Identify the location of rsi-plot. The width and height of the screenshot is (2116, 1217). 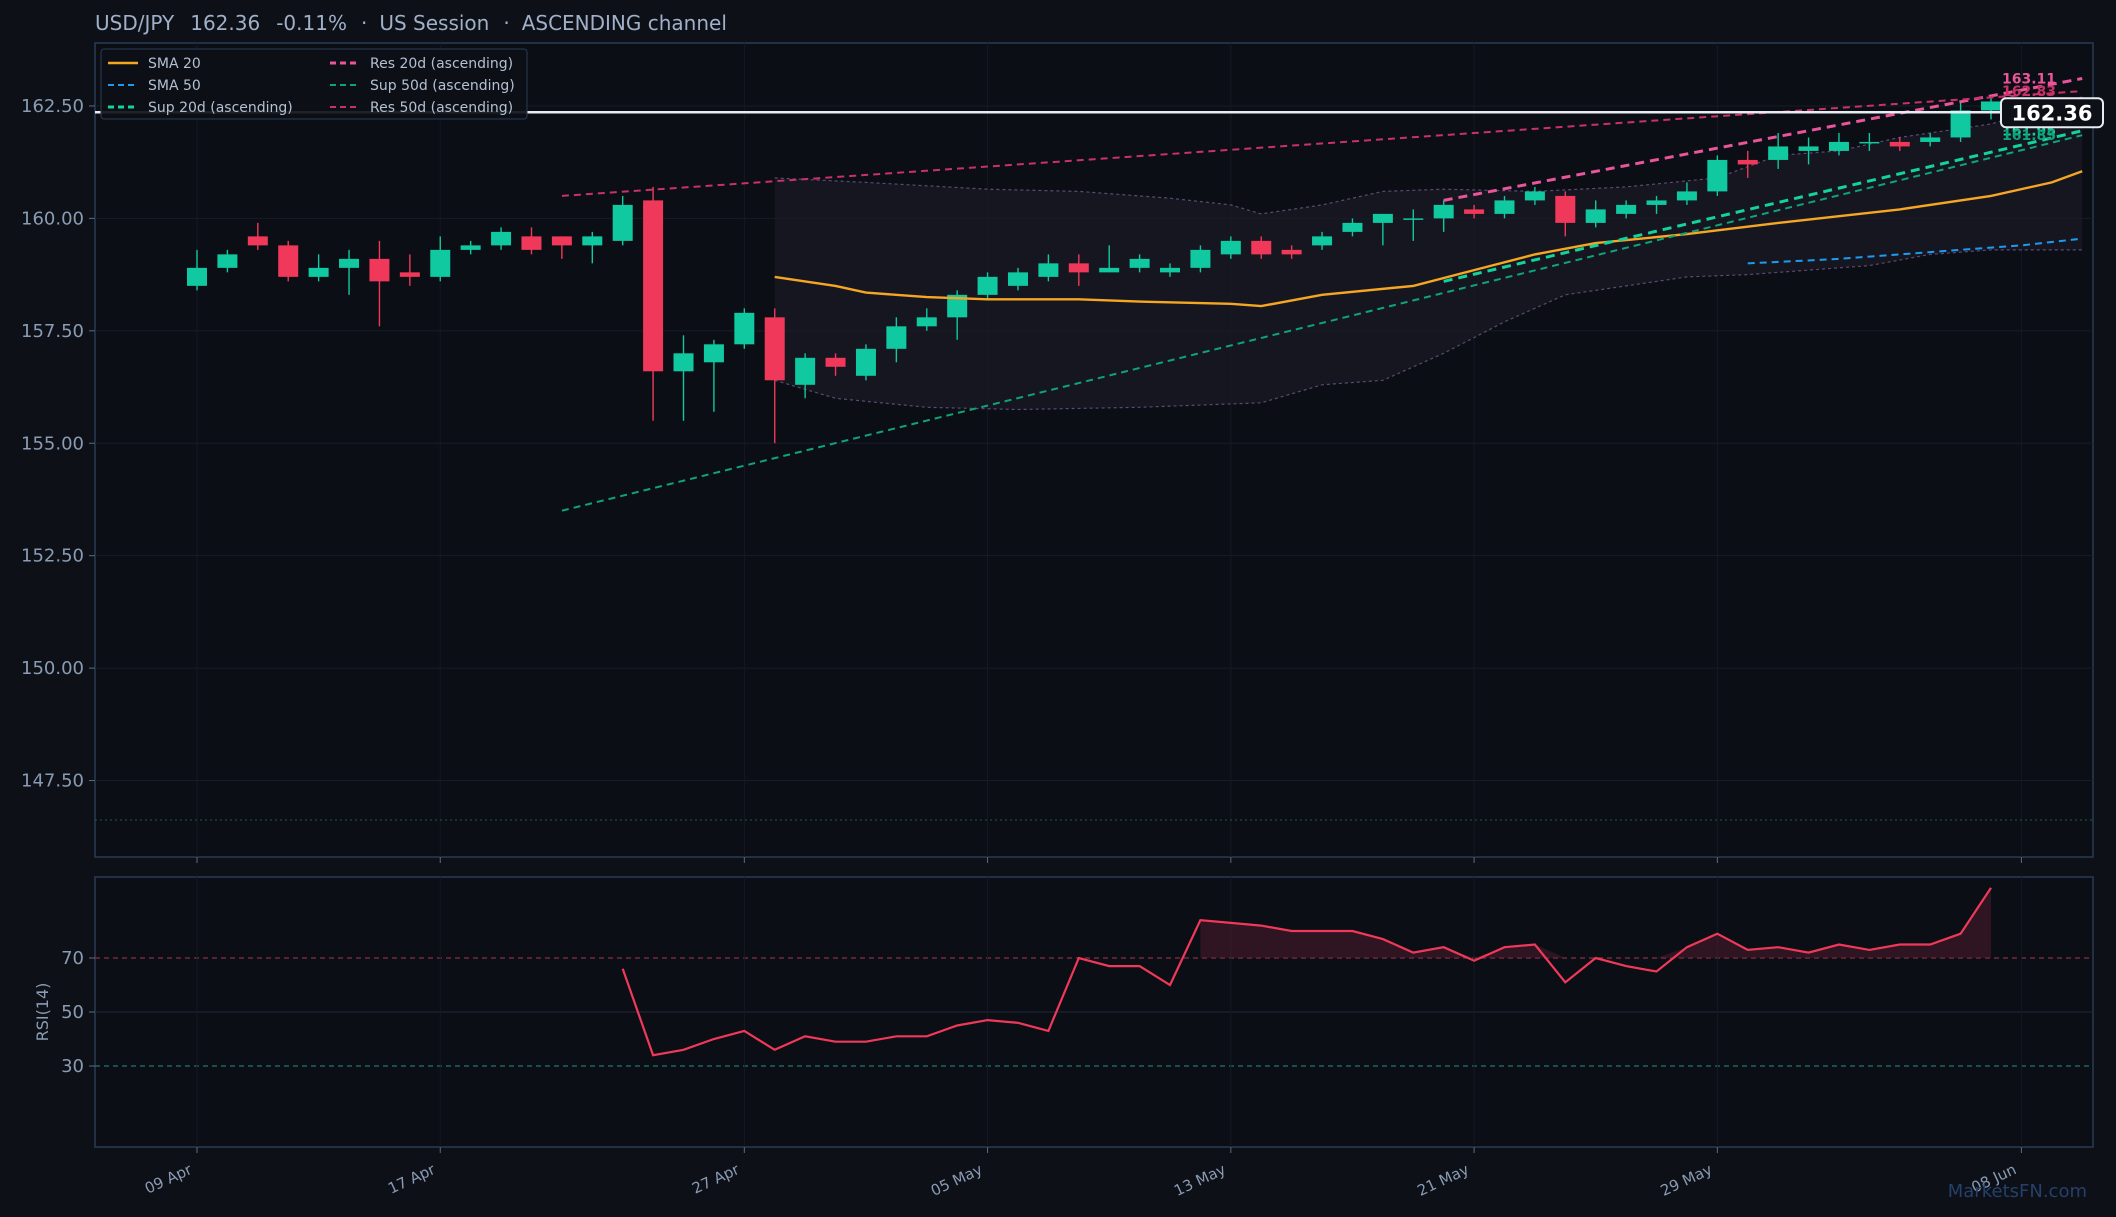
(1306, 972).